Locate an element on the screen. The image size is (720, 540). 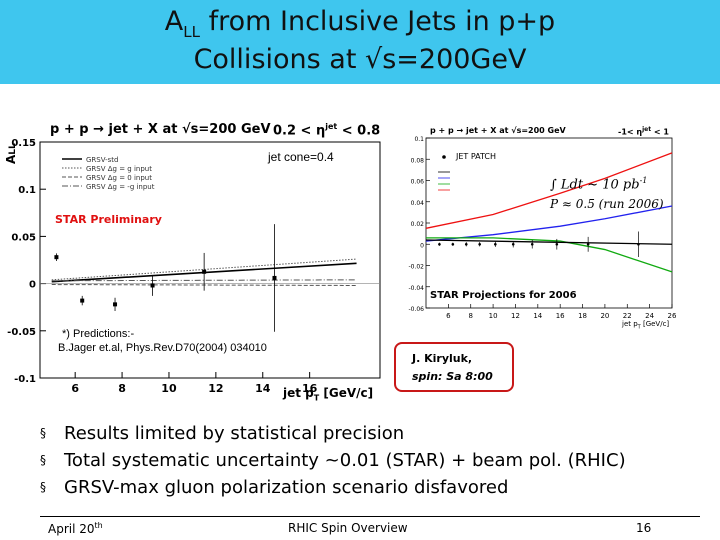
y-tick-label: -0.04 is located at coordinates (416, 288).